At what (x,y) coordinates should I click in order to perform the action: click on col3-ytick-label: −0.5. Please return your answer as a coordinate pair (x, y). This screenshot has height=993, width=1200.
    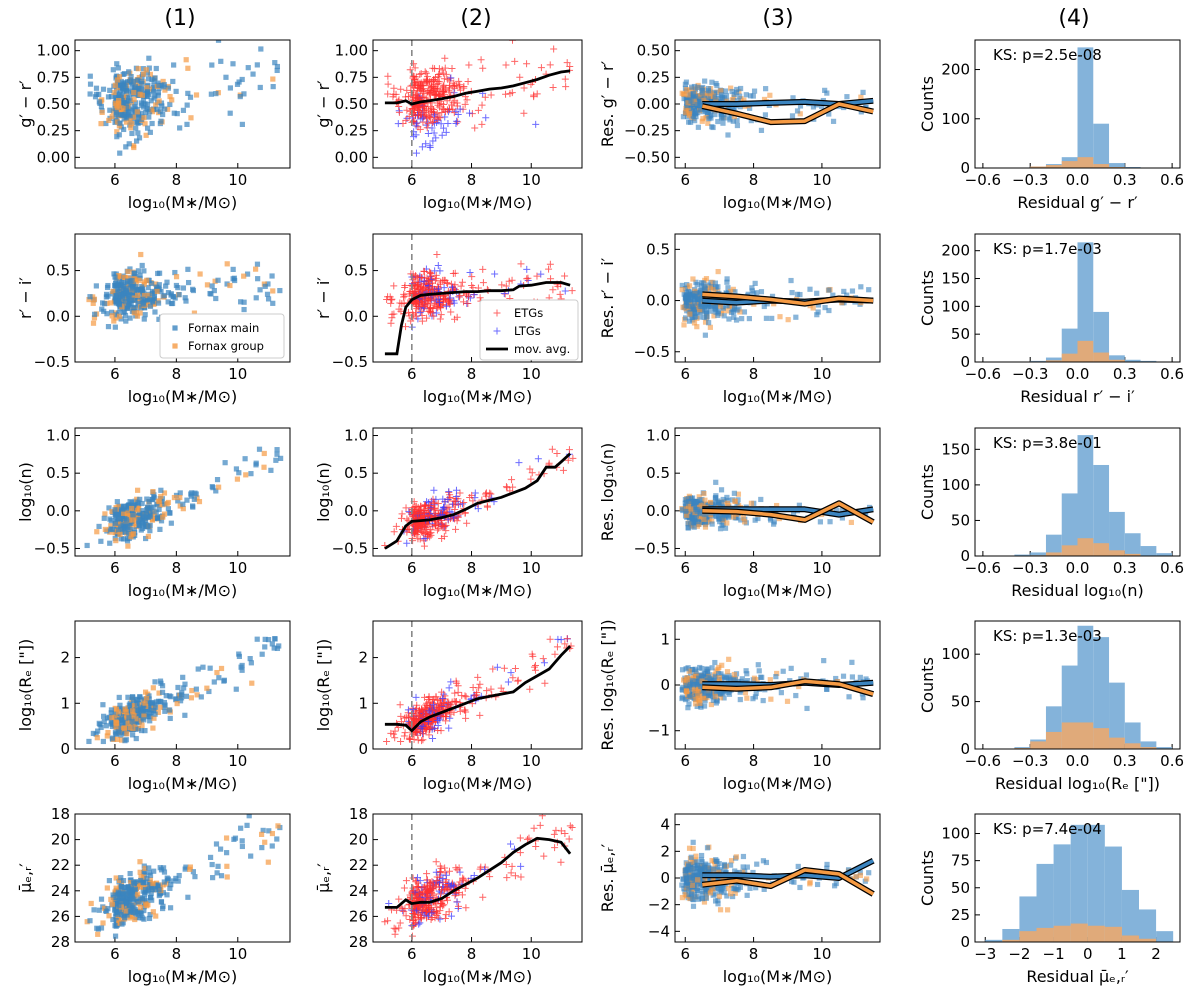
    Looking at the image, I should click on (652, 352).